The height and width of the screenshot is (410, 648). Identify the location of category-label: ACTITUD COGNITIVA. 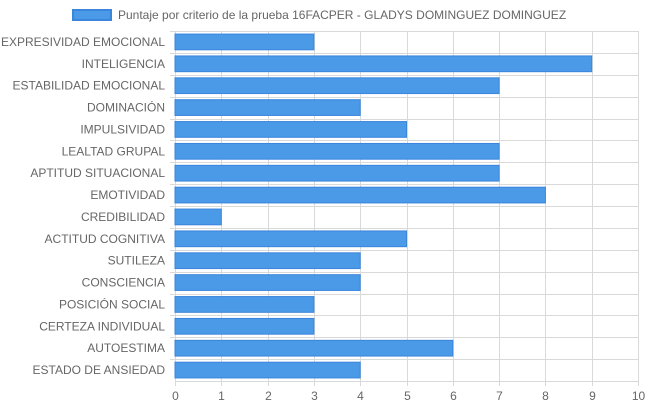
(105, 239).